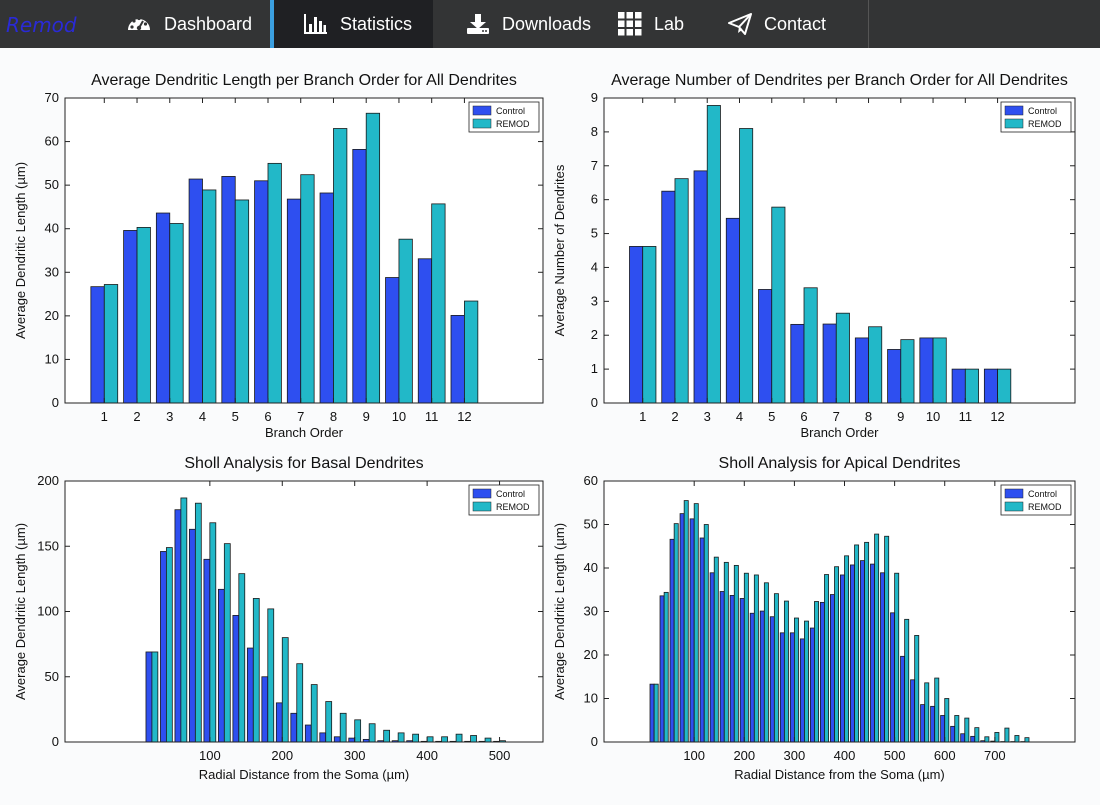  What do you see at coordinates (658, 24) in the screenshot?
I see `nav-item-lab: Lab` at bounding box center [658, 24].